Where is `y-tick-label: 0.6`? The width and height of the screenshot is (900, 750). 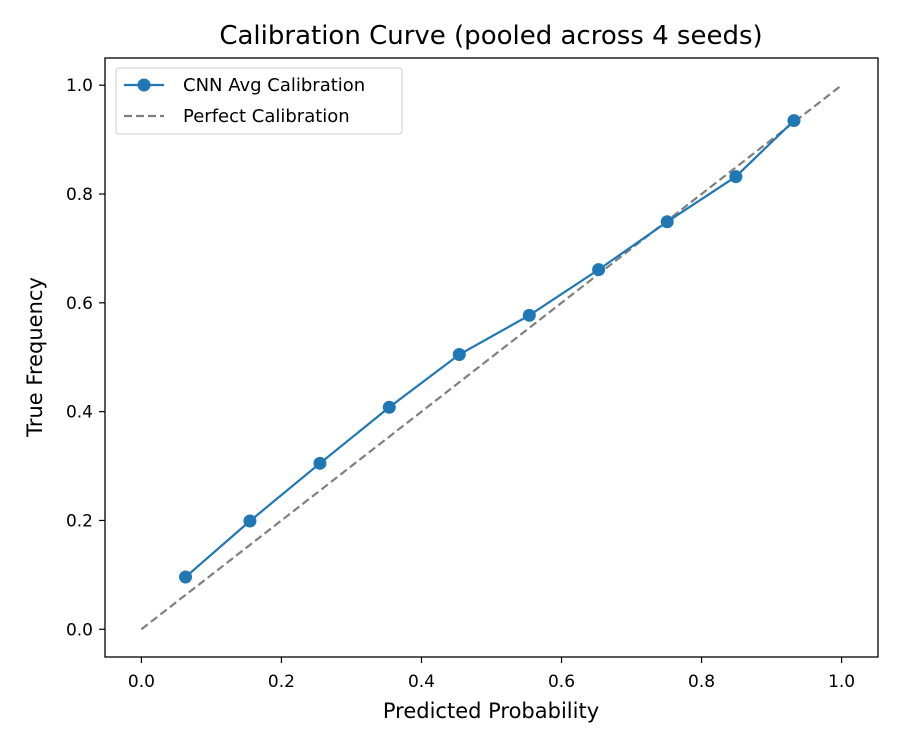
y-tick-label: 0.6 is located at coordinates (79, 304).